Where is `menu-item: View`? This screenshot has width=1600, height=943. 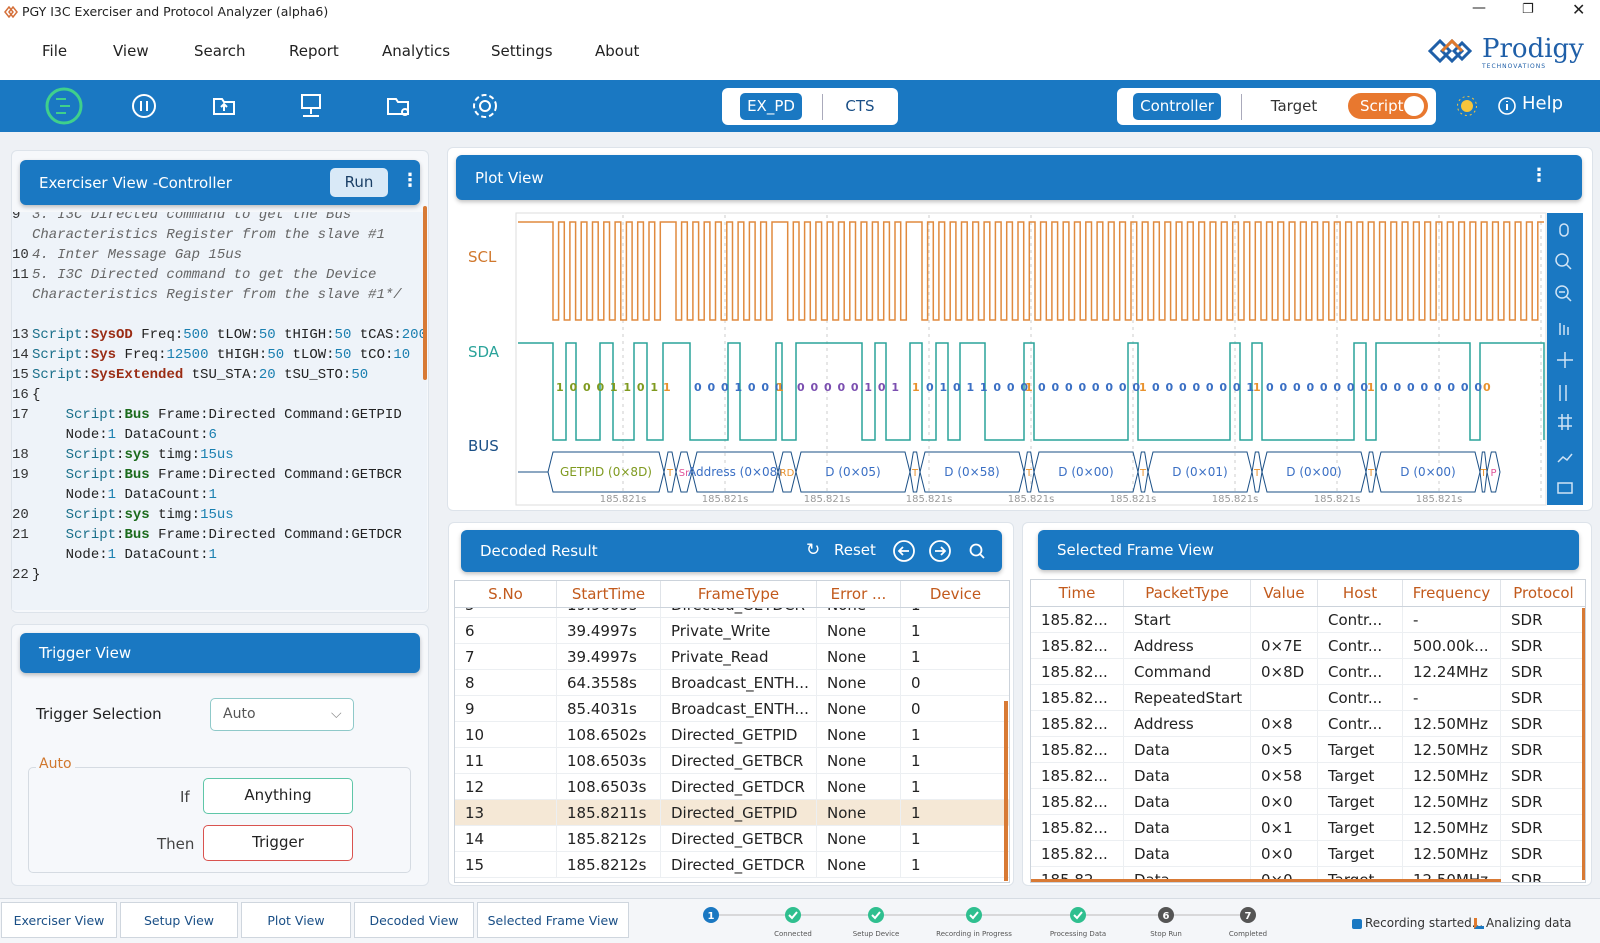
menu-item: View is located at coordinates (131, 51).